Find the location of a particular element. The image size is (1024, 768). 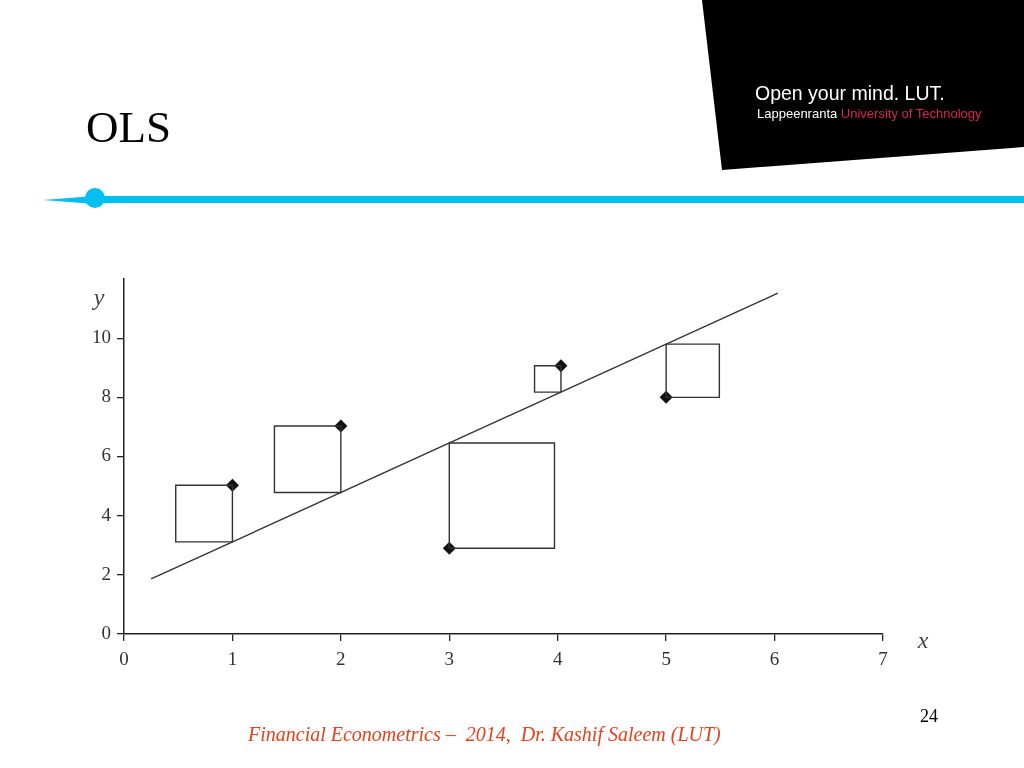

x-tick-label: 3 is located at coordinates (449, 659).